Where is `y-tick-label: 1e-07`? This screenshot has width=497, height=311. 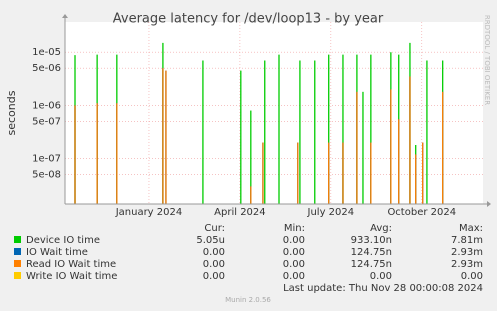 y-tick-label: 1e-07 is located at coordinates (46, 159).